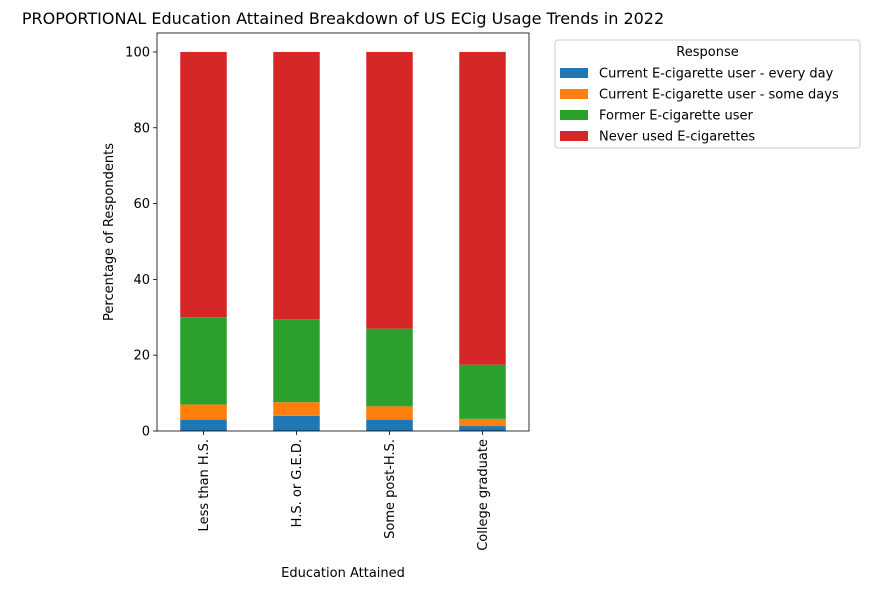 The width and height of the screenshot is (869, 590). What do you see at coordinates (146, 432) in the screenshot?
I see `y-tick-label: 0` at bounding box center [146, 432].